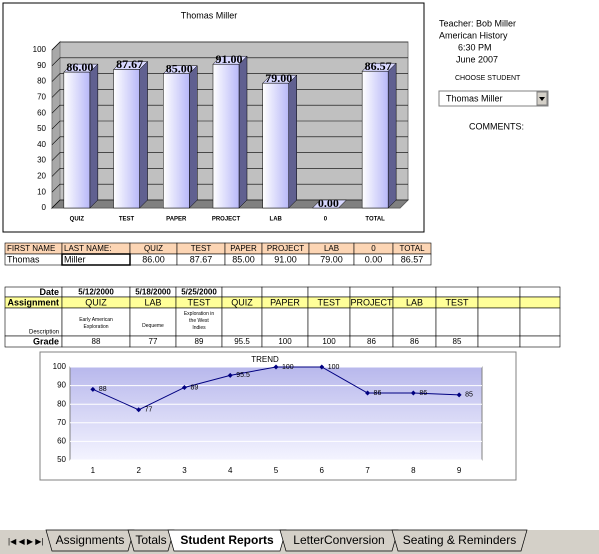  Describe the element at coordinates (209, 15) in the screenshot. I see `bar-chart-title: Thomas Miller` at that location.